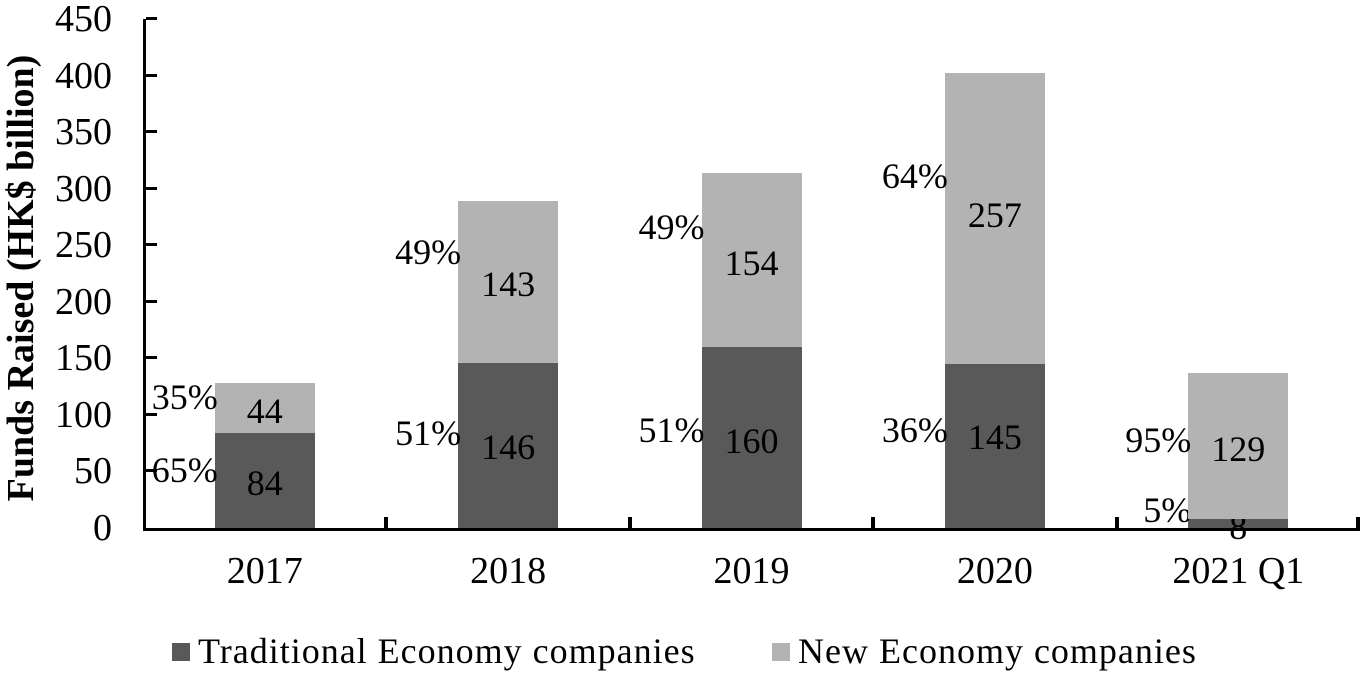 The image size is (1363, 677). I want to click on bar-segment-traditional-2017, so click(264, 480).